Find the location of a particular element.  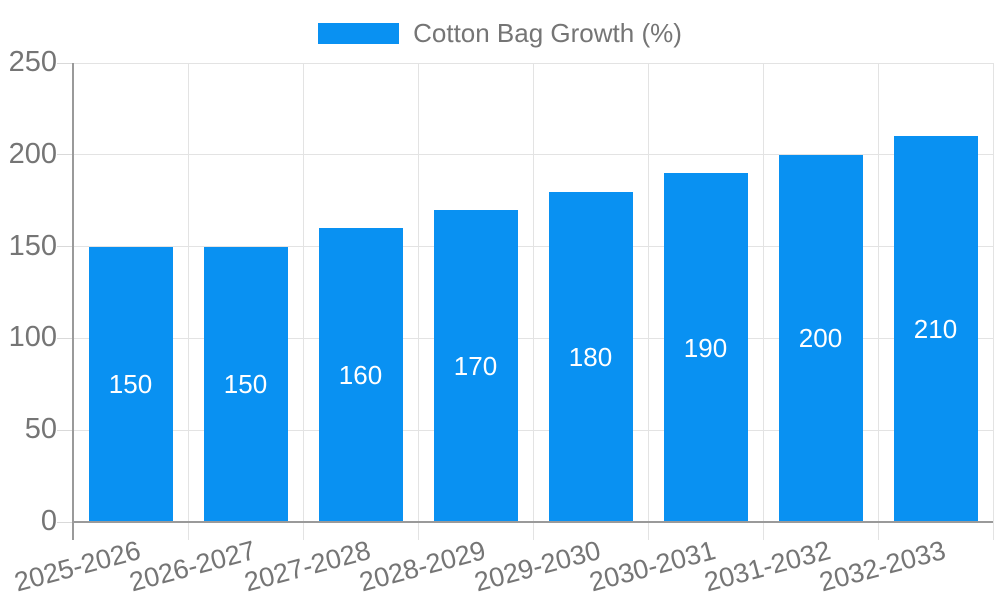

x-axis-line is located at coordinates (532, 522).